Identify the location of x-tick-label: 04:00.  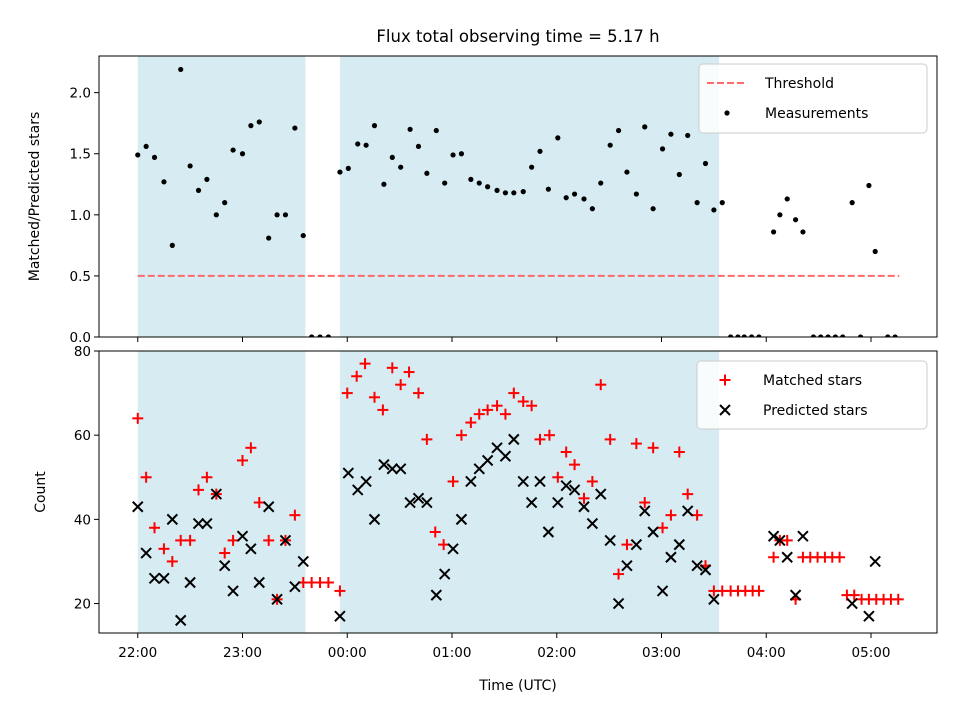
(766, 653).